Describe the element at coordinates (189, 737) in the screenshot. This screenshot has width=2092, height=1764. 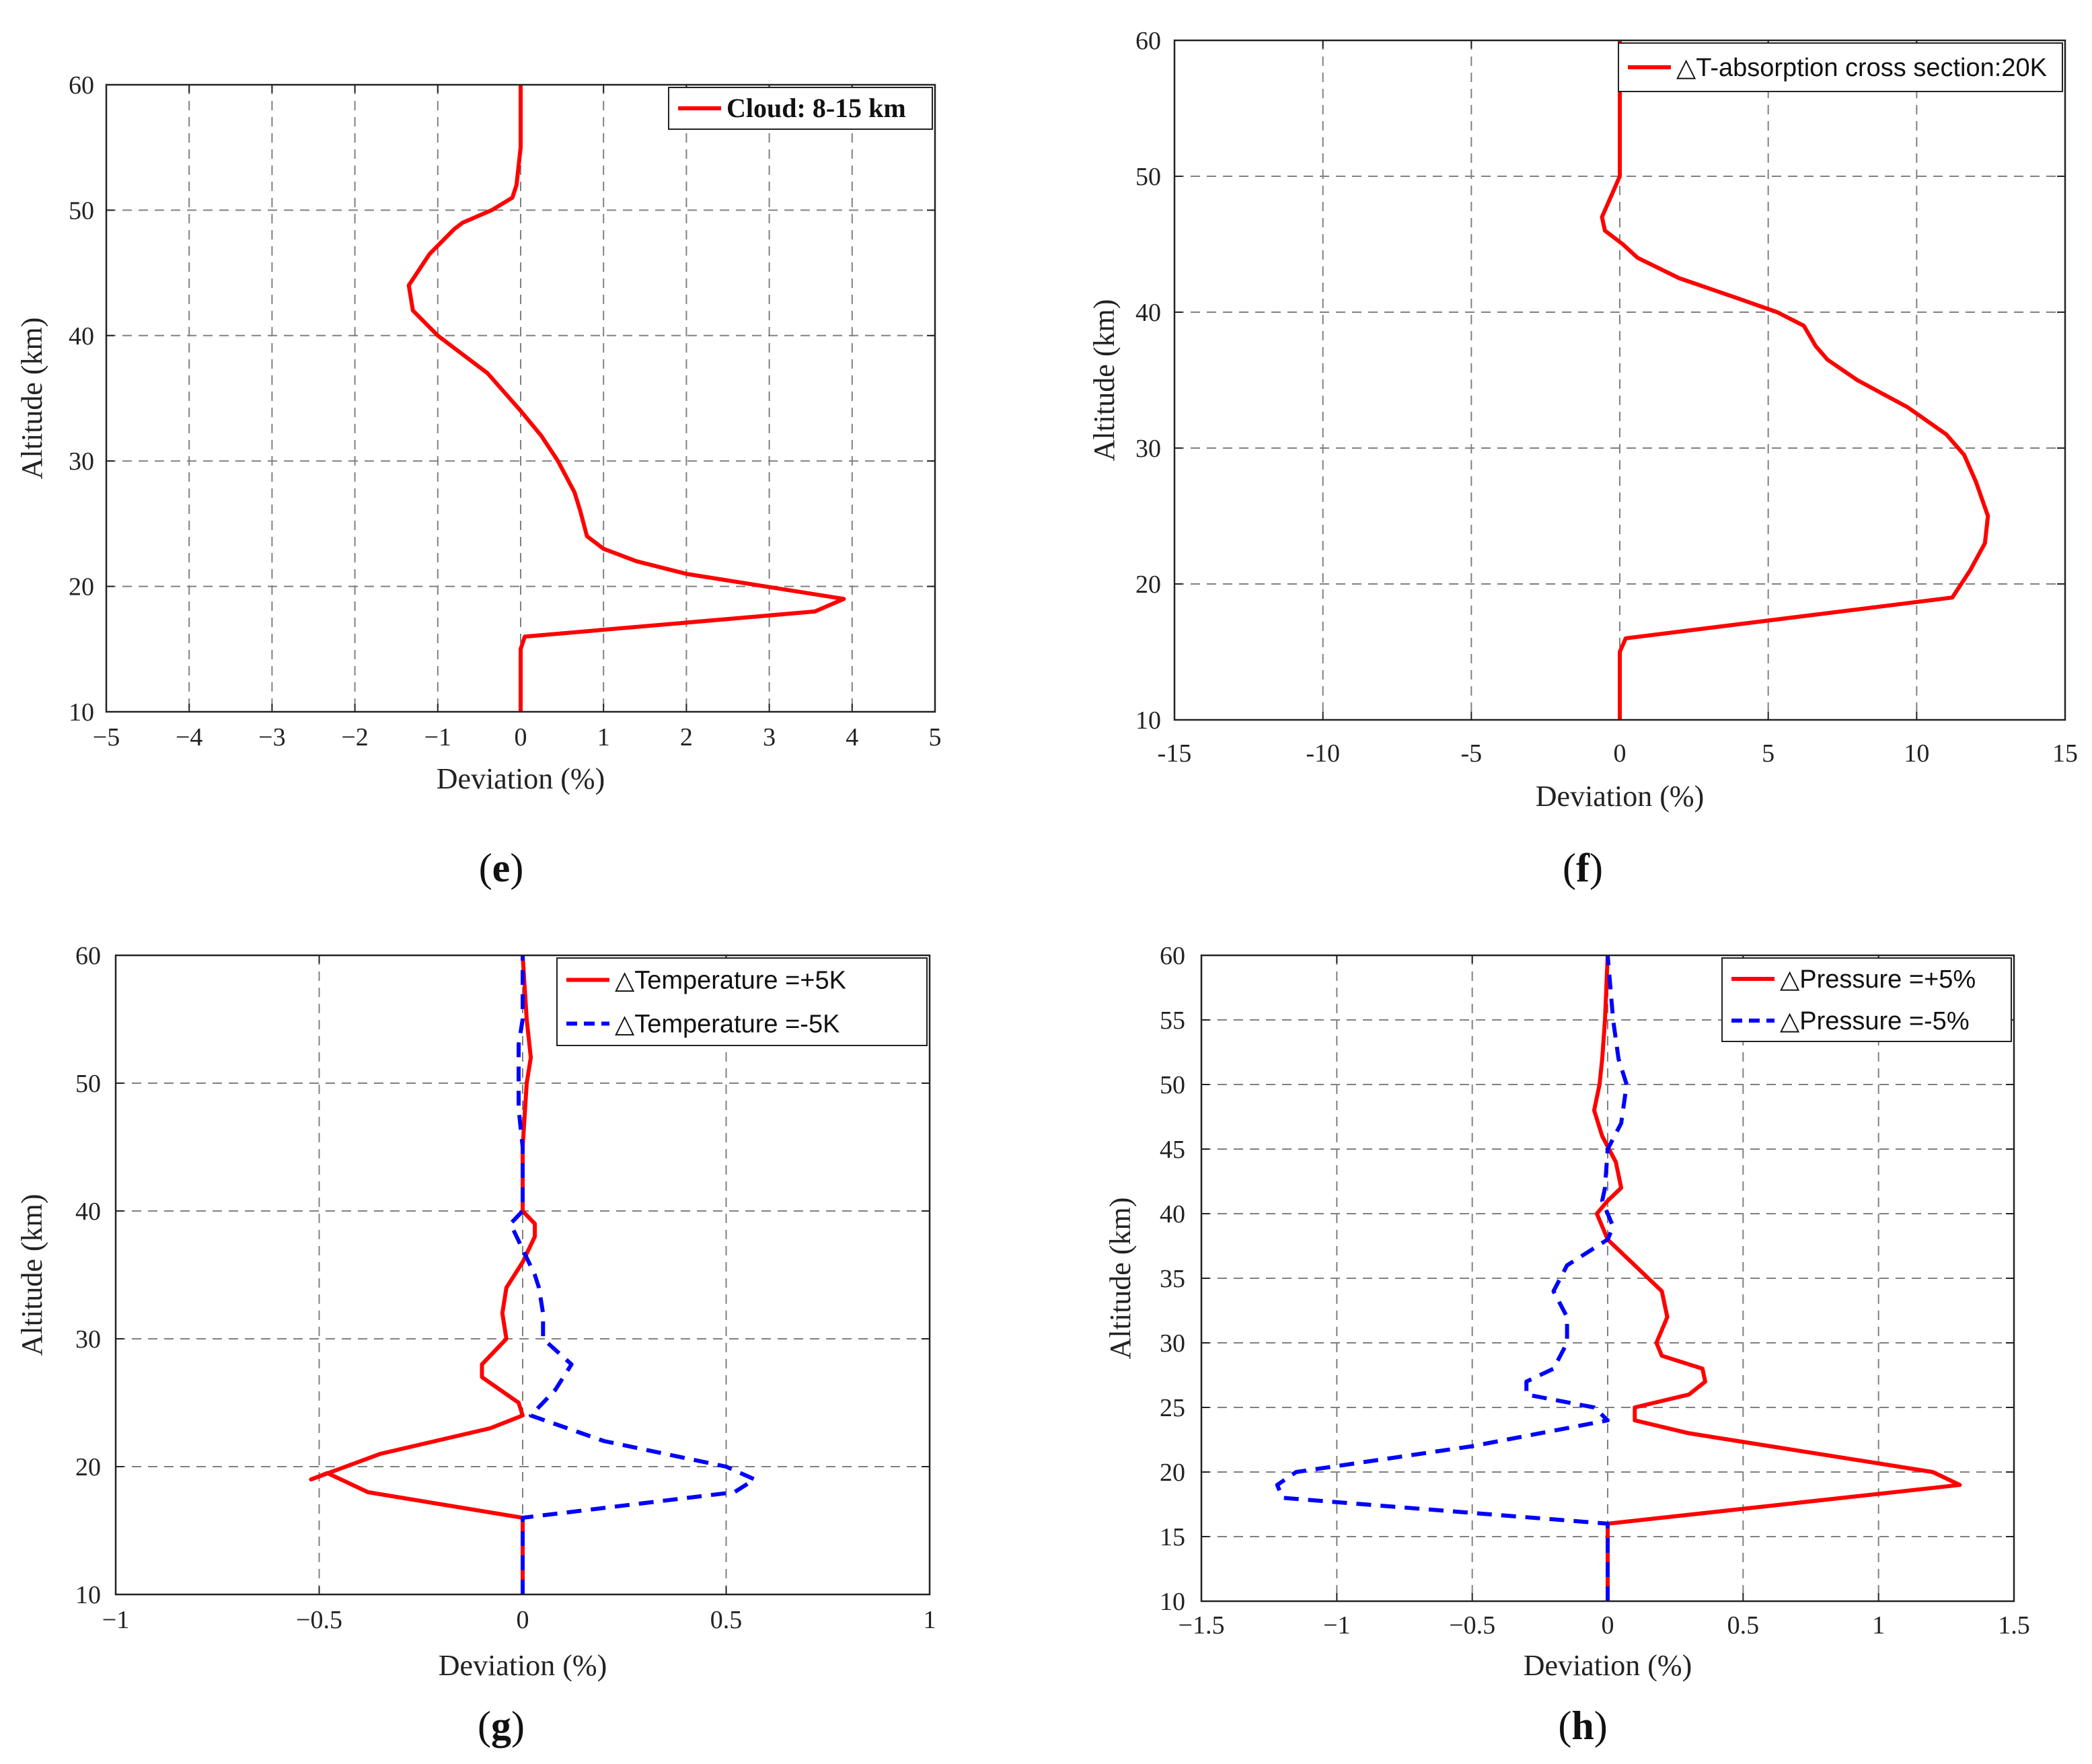
I see `x-tick-label: −4` at that location.